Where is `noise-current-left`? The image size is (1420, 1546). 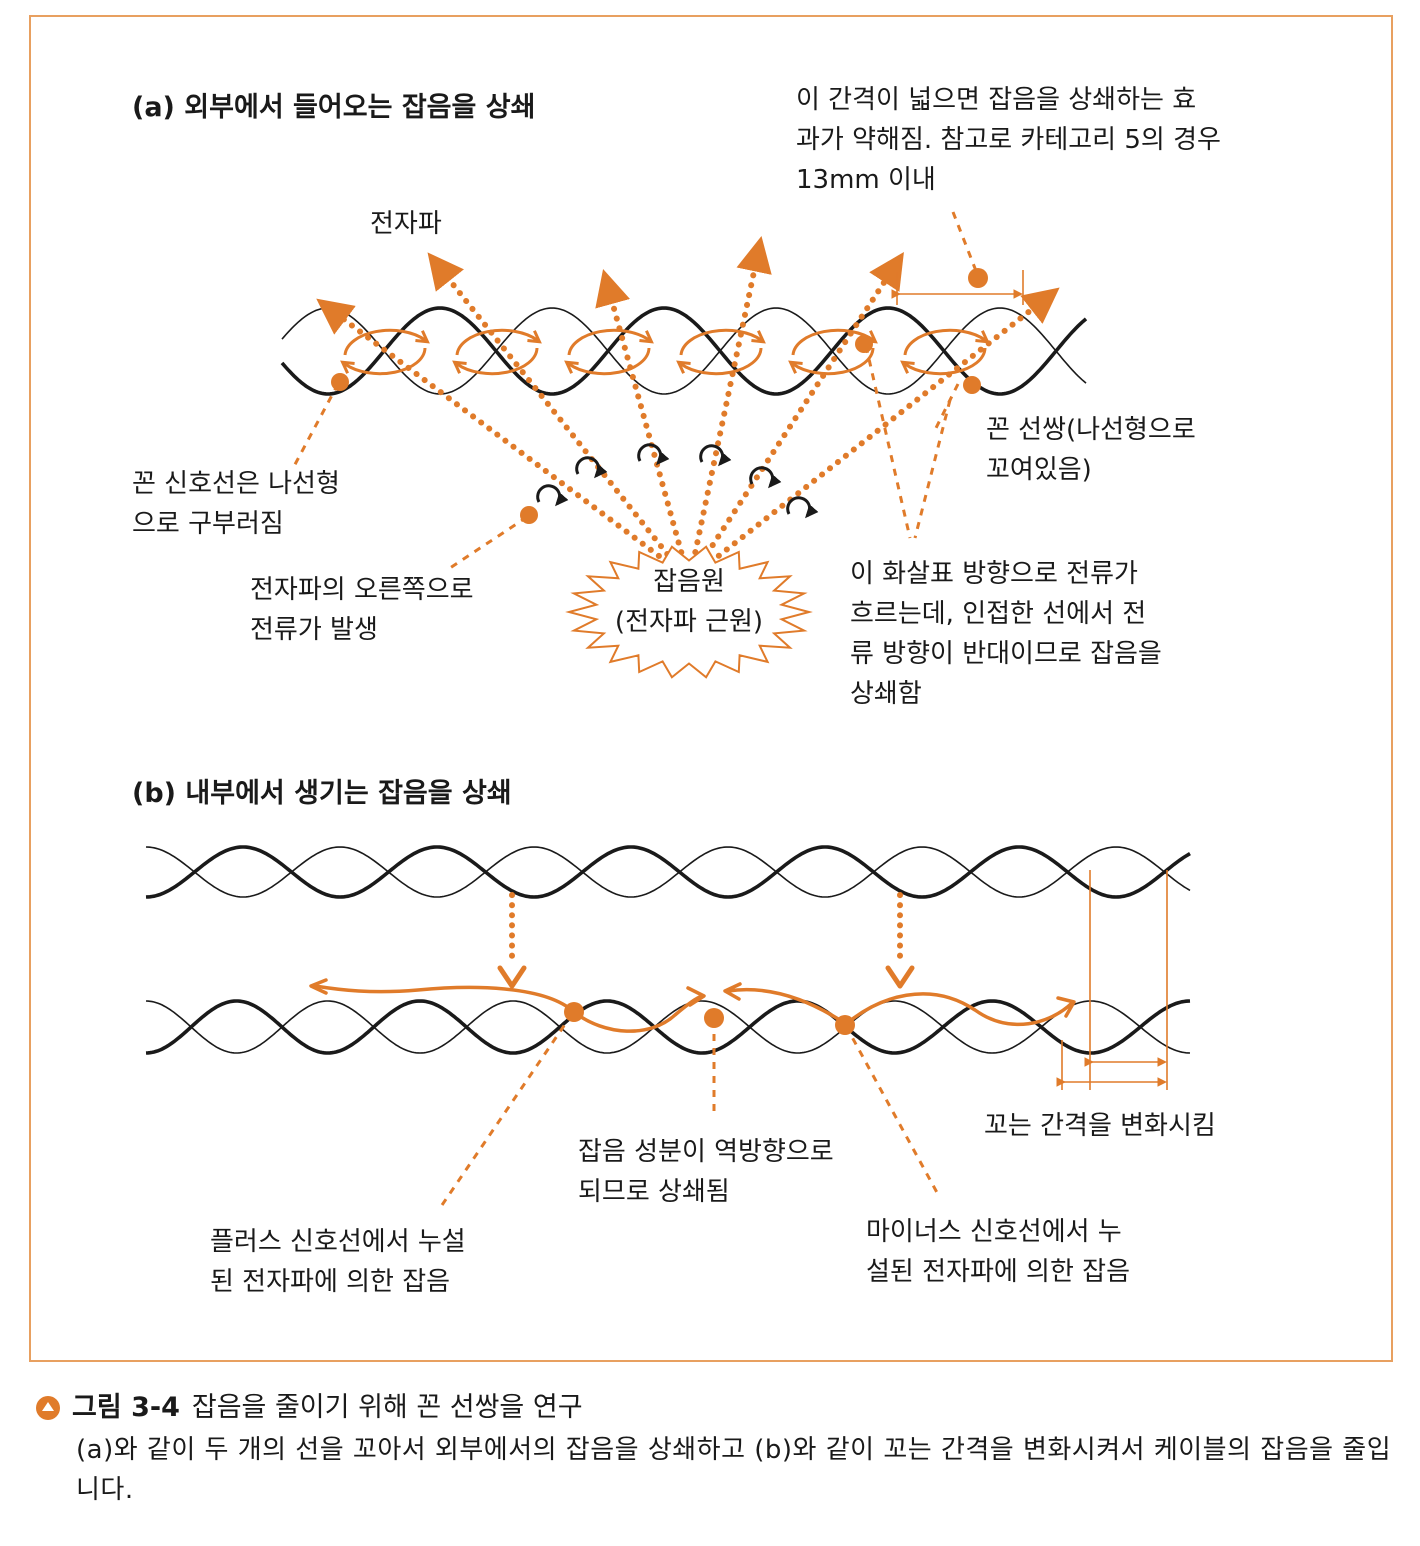
noise-current-left is located at coordinates (444, 999).